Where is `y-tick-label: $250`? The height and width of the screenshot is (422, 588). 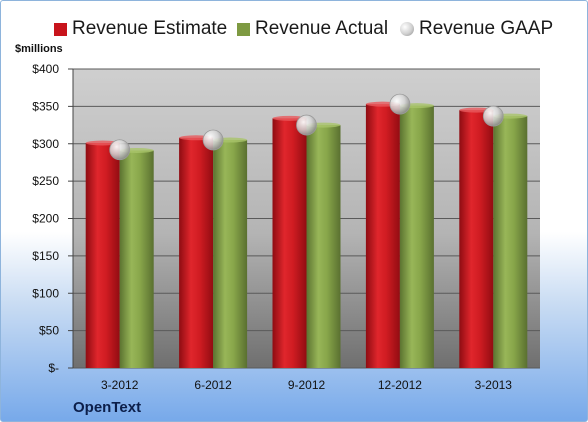 y-tick-label: $250 is located at coordinates (45, 181).